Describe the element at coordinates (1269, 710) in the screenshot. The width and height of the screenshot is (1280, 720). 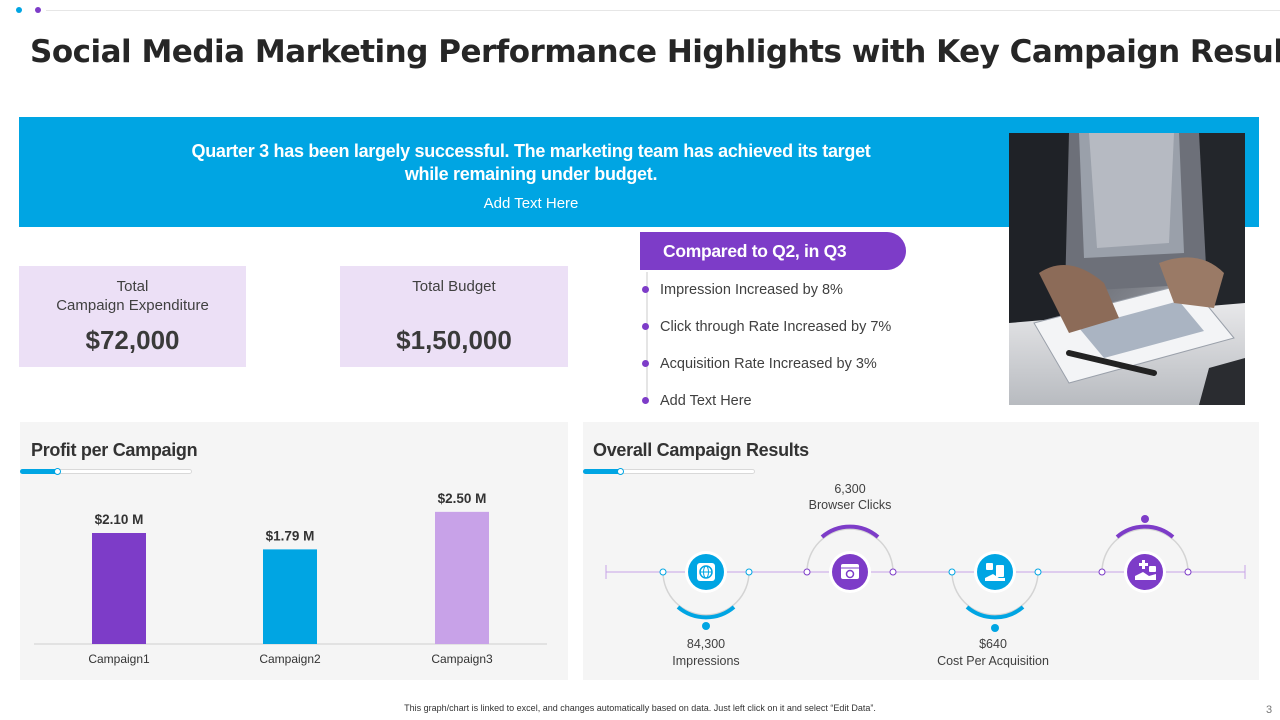
I see `page-number: 3` at that location.